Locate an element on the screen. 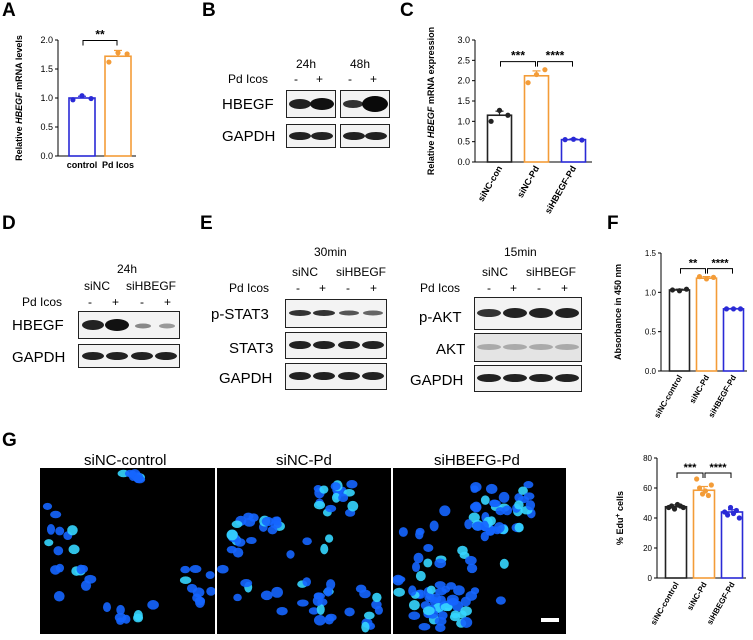 The width and height of the screenshot is (753, 640). y-tick-label: 0.0 is located at coordinates (46, 156).